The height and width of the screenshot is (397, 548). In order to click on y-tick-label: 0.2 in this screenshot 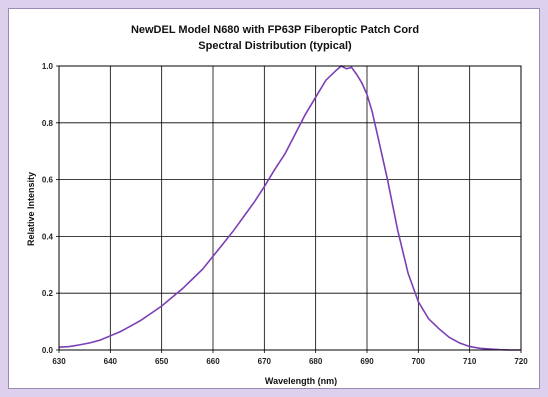, I will do `click(48, 293)`.